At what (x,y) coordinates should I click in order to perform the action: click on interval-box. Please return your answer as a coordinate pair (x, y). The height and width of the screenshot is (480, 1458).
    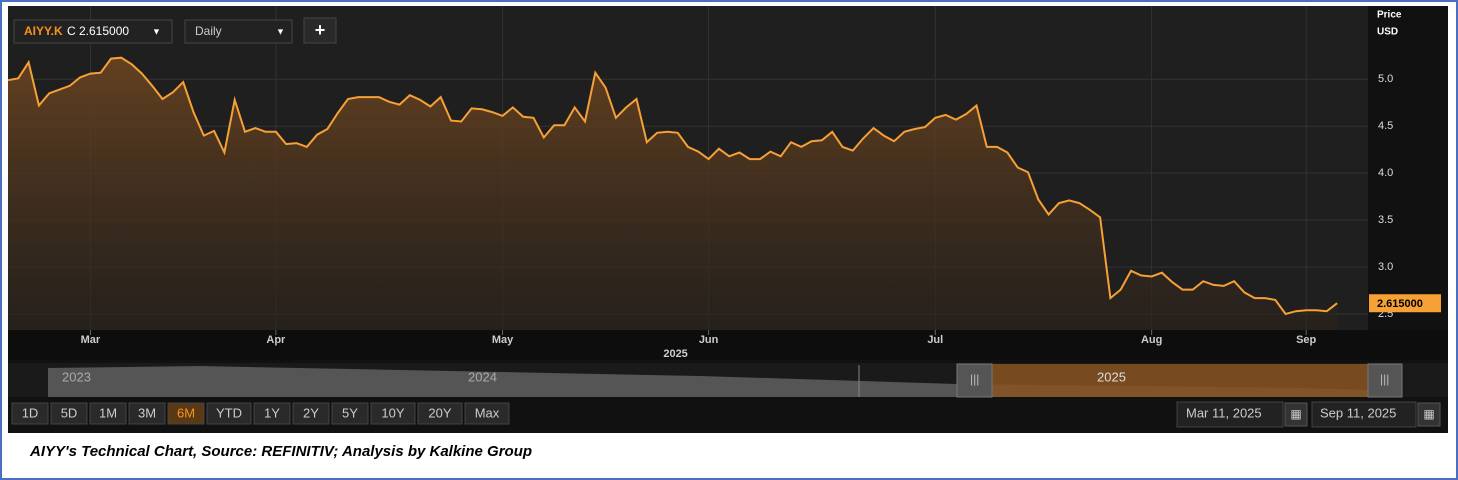
    Looking at the image, I should click on (238, 31).